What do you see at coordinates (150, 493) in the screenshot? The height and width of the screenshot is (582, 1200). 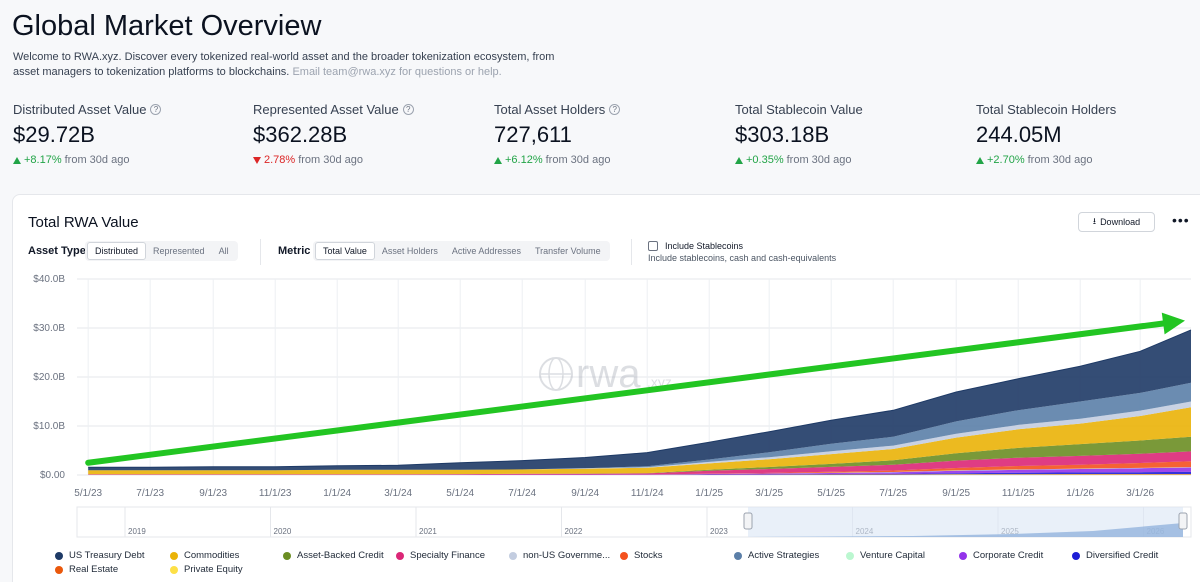 I see `x-tick-label: 7/1/23` at bounding box center [150, 493].